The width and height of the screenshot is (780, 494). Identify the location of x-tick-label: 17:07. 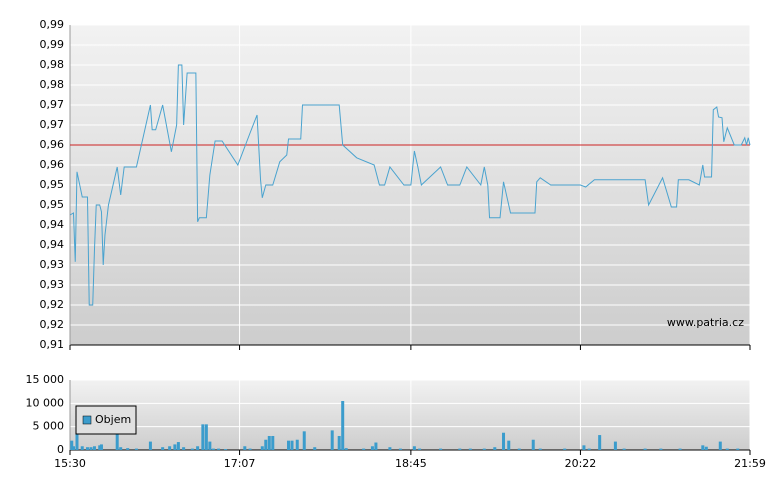
(240, 463).